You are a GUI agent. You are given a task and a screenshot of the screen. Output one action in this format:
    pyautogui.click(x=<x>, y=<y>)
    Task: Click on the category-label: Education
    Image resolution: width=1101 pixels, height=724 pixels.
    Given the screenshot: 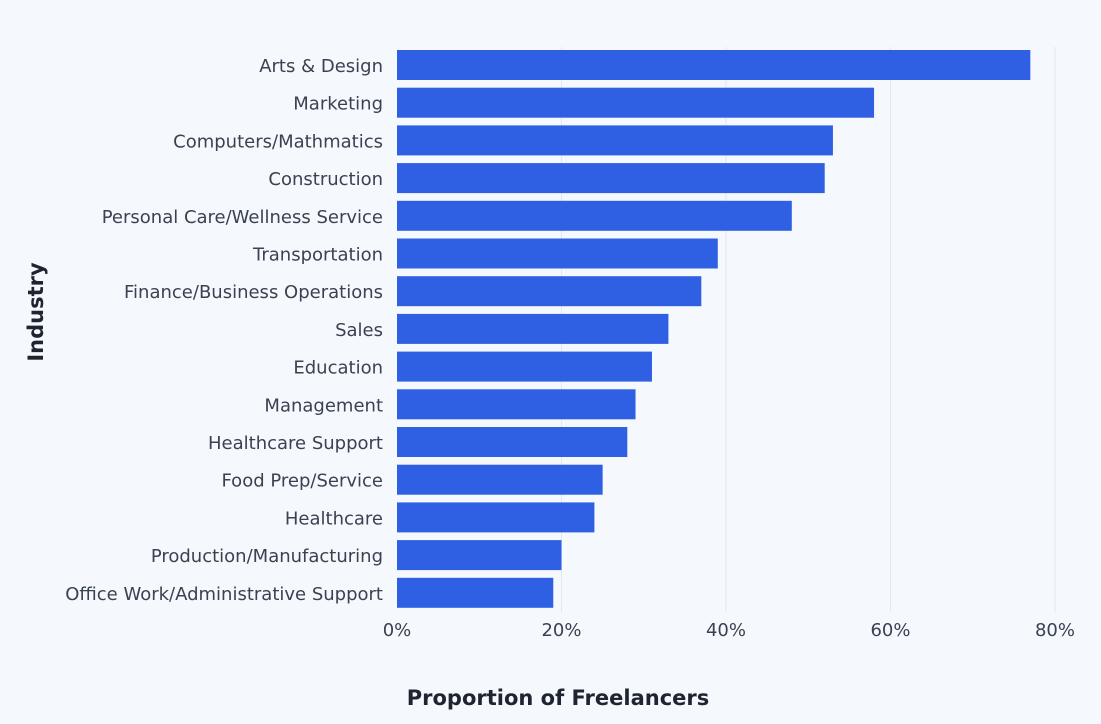 What is the action you would take?
    pyautogui.click(x=338, y=368)
    